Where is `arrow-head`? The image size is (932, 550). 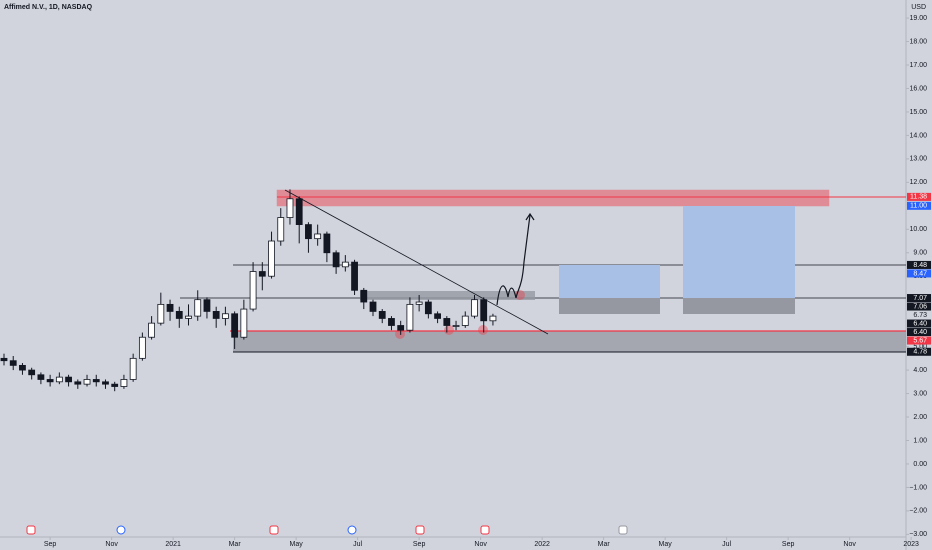 arrow-head is located at coordinates (530, 216).